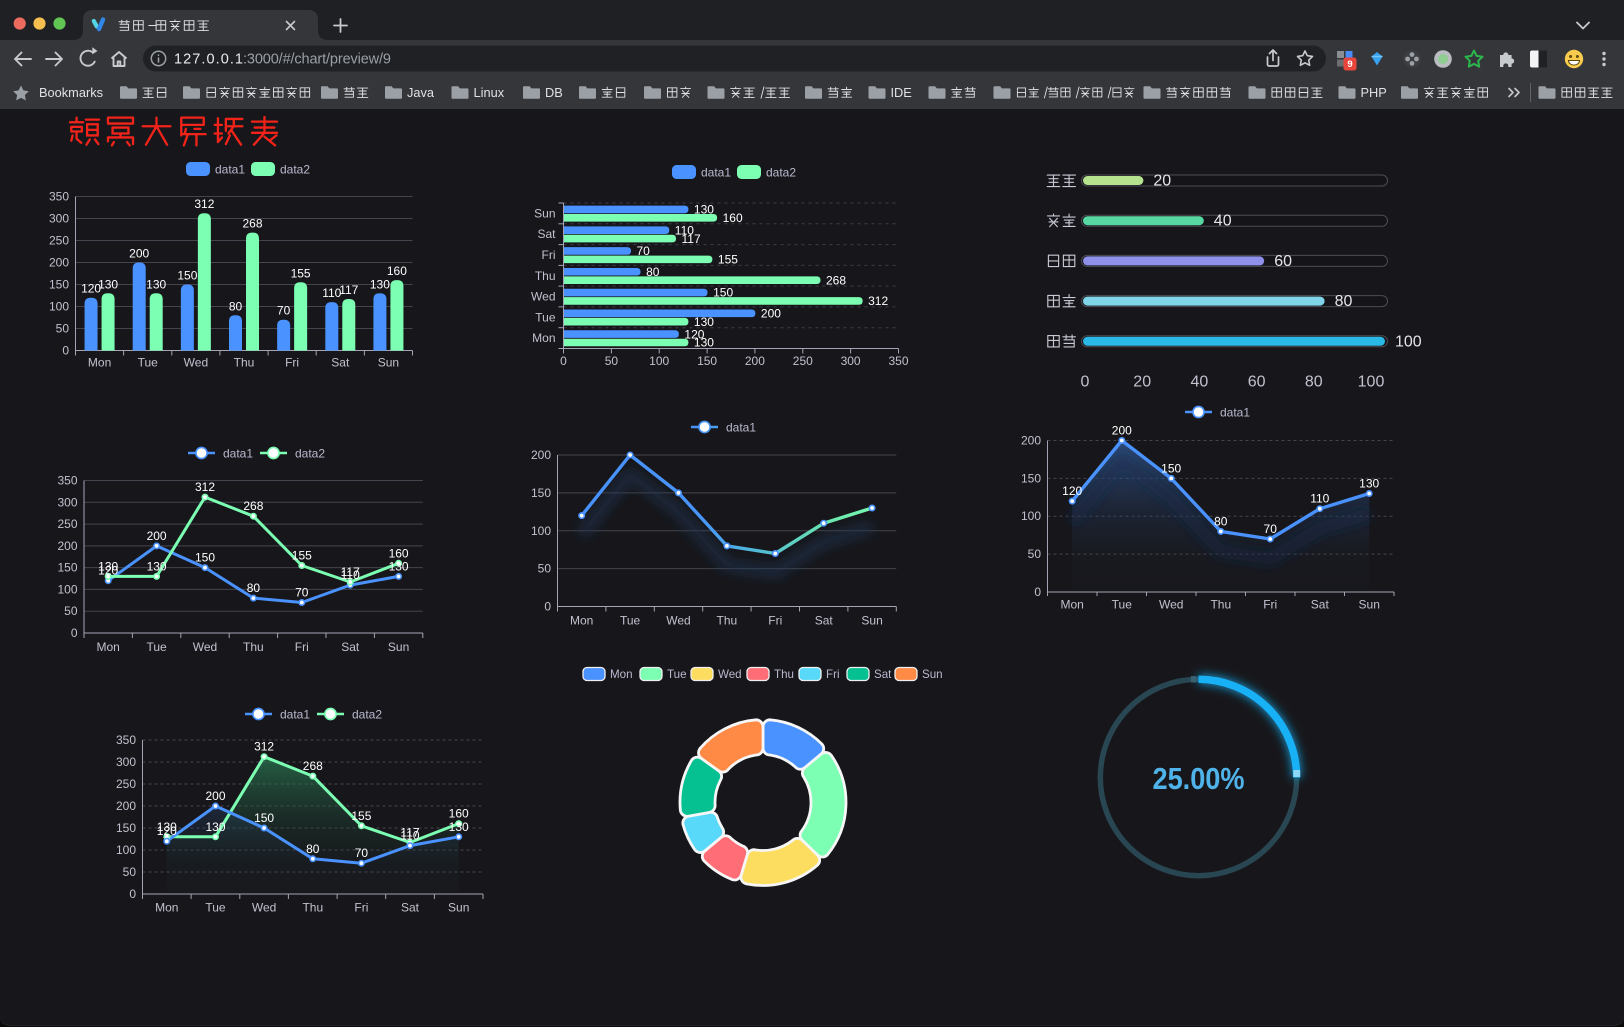  What do you see at coordinates (1349, 64) in the screenshot?
I see `svg-text: 9` at bounding box center [1349, 64].